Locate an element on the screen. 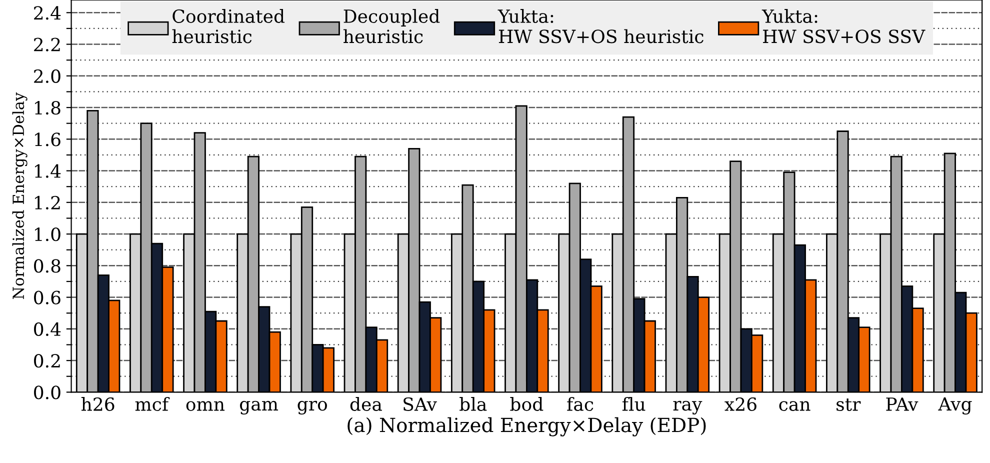 The height and width of the screenshot is (463, 990). x-axis-title: (a) Normalized Energy×Delay (EDP) is located at coordinates (527, 426).